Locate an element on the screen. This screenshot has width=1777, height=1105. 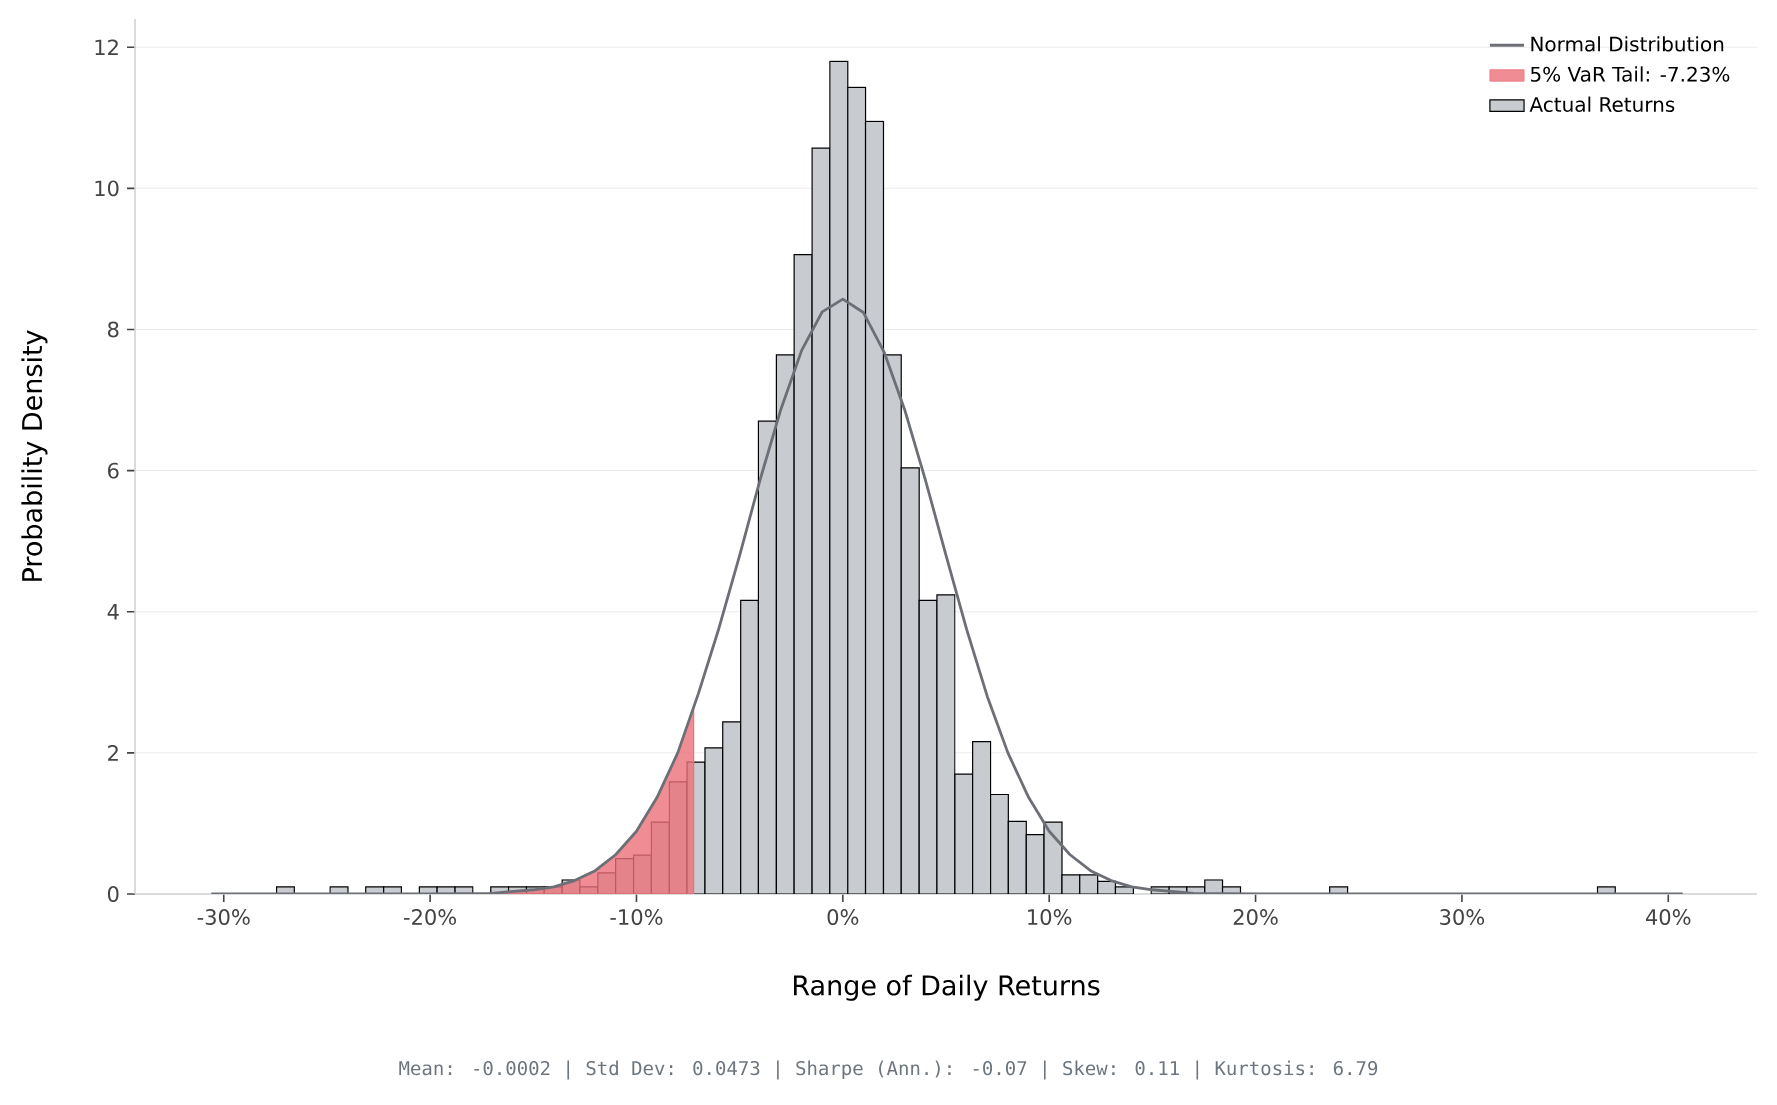
x-tick-label: -20% is located at coordinates (430, 917).